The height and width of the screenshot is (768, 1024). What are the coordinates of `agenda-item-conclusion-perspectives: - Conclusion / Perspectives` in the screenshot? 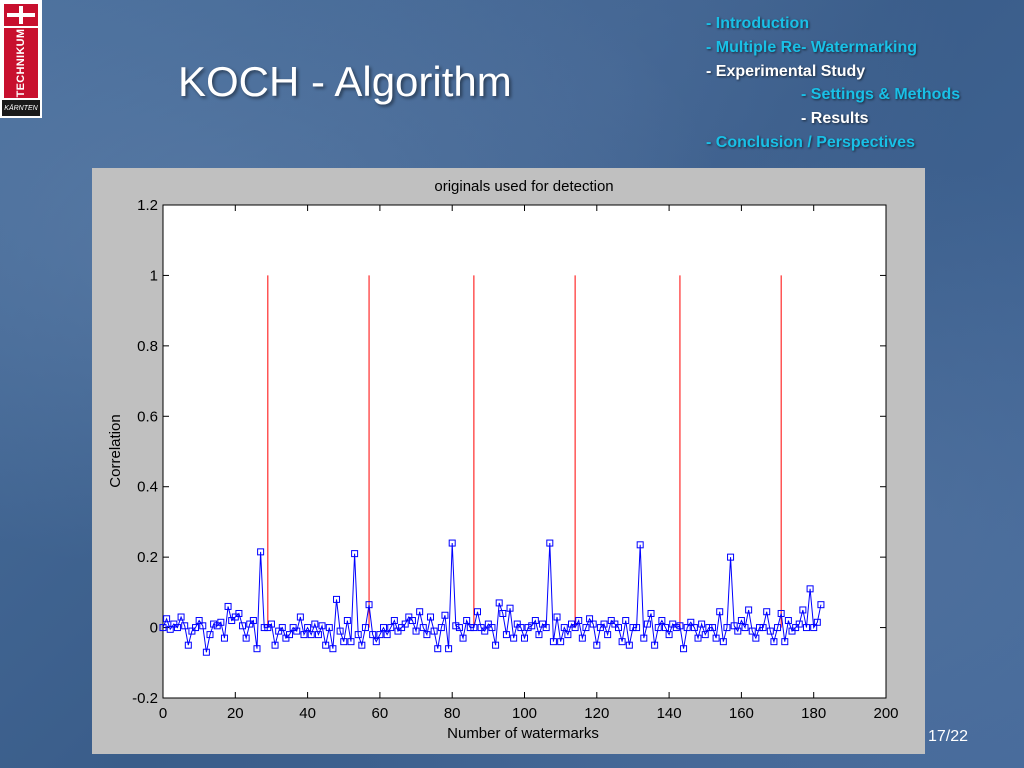 It's located at (810, 142).